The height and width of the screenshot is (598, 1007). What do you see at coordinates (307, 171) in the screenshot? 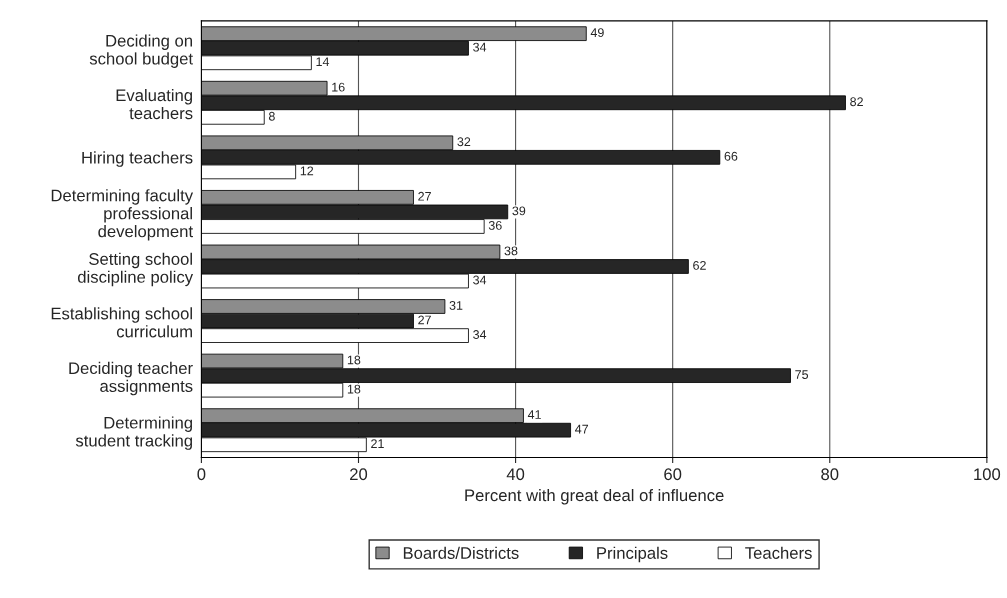
I see `data-label: 12` at bounding box center [307, 171].